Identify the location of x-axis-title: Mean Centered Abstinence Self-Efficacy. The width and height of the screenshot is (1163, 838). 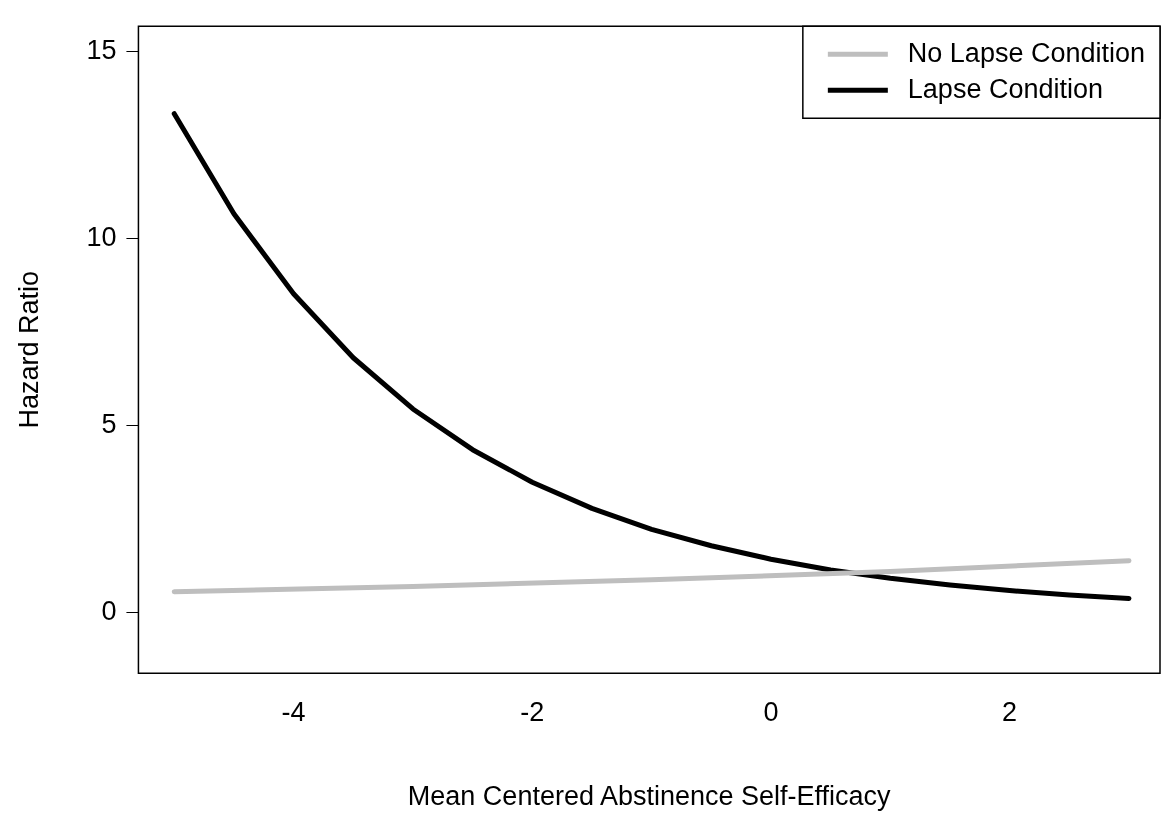
(649, 796).